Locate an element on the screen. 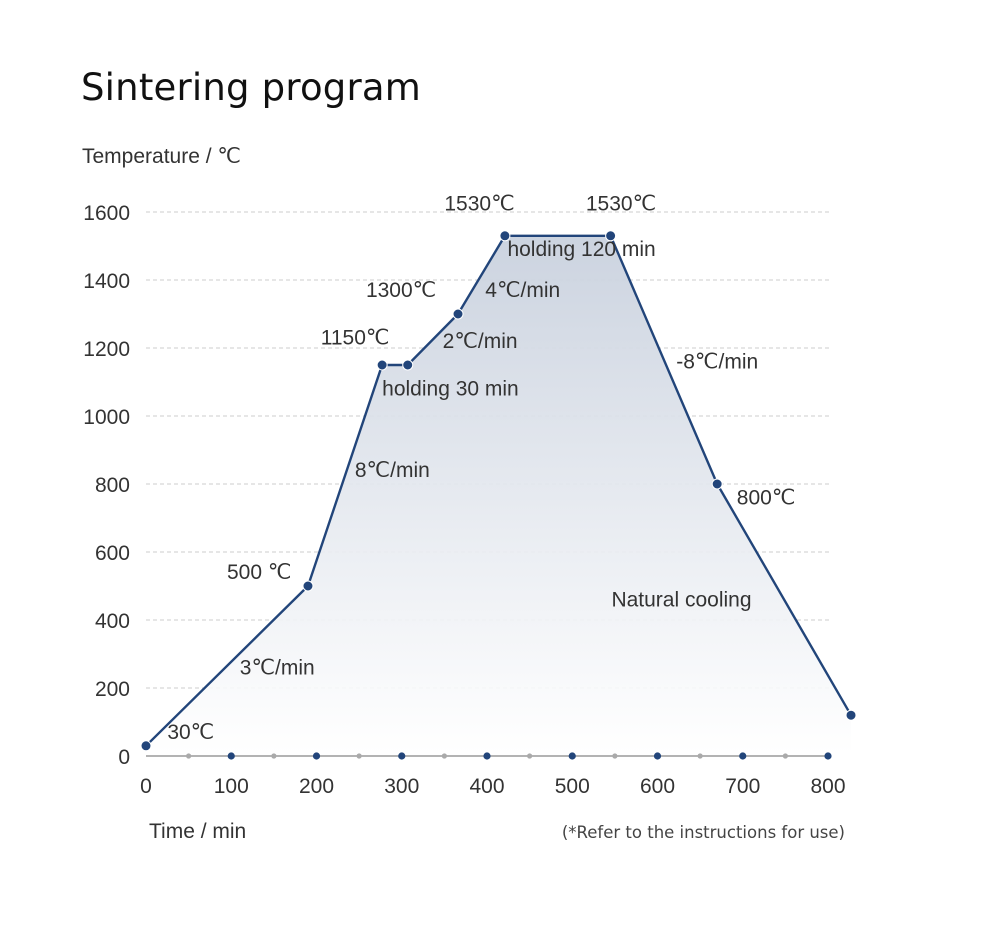 The width and height of the screenshot is (1008, 940). x-tick-label: 800 is located at coordinates (827, 786).